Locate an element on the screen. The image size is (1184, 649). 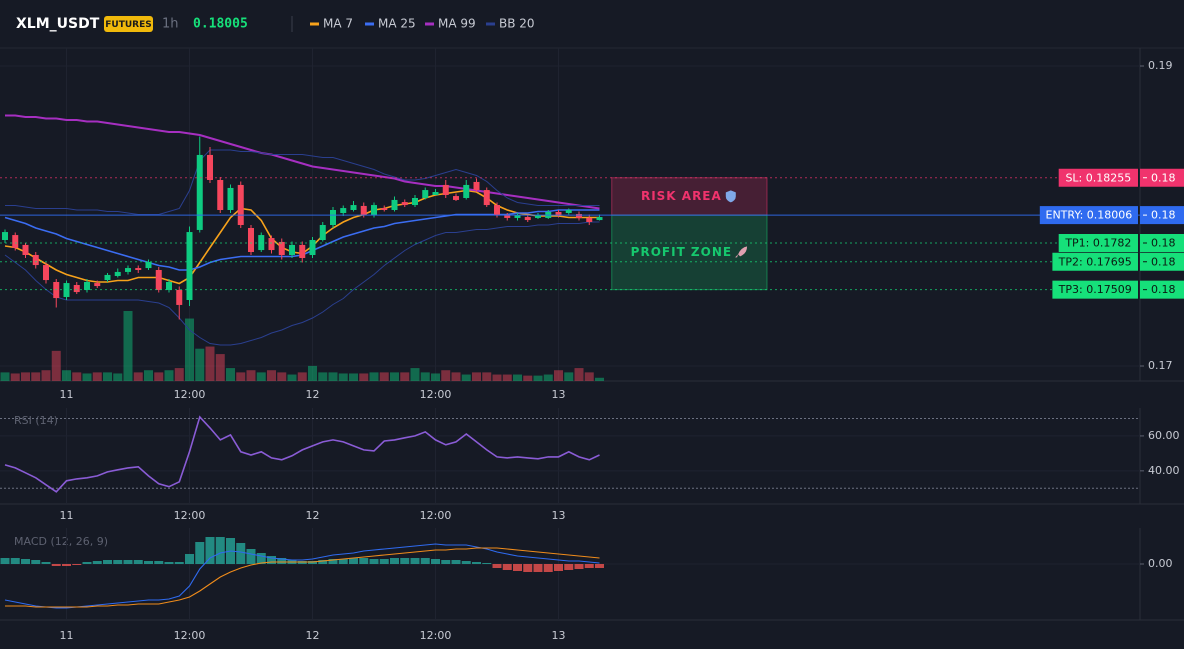
rsi-line is located at coordinates (302, 454).